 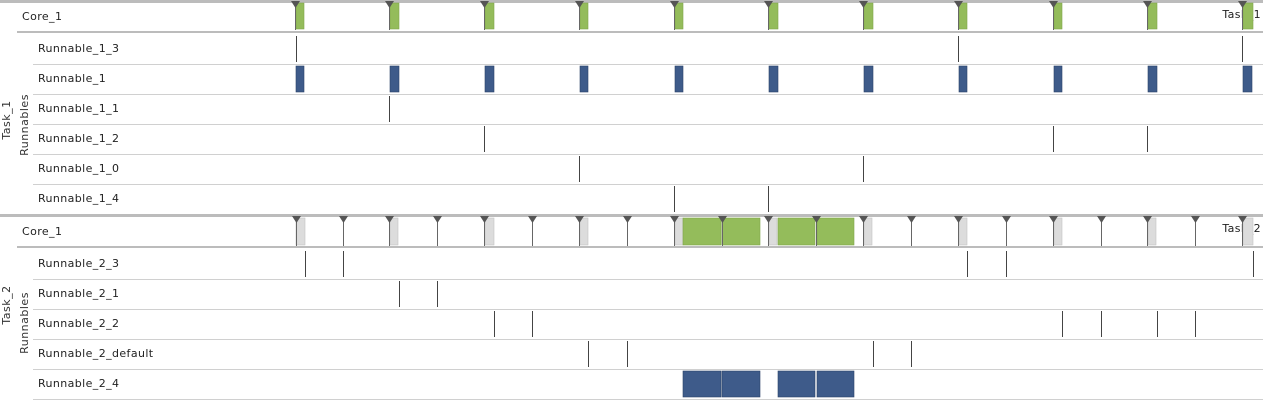 What do you see at coordinates (79, 263) in the screenshot?
I see `runnable-row-label: Runnable_2_3` at bounding box center [79, 263].